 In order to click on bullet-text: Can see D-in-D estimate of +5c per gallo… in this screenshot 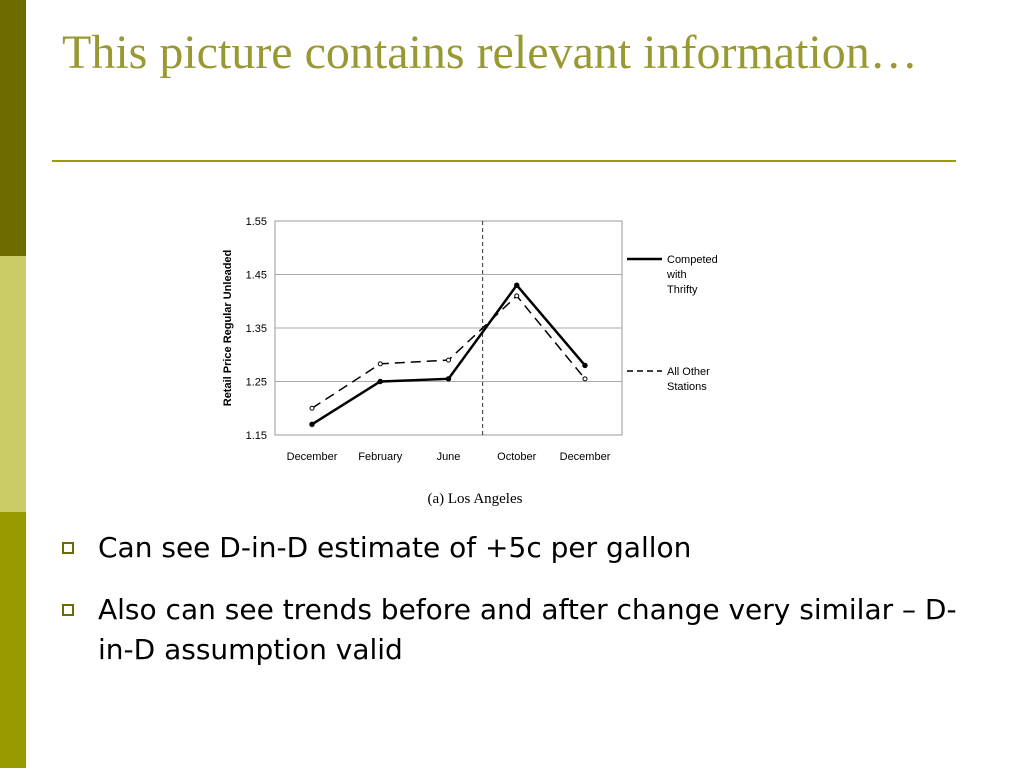, I will do `click(395, 547)`.